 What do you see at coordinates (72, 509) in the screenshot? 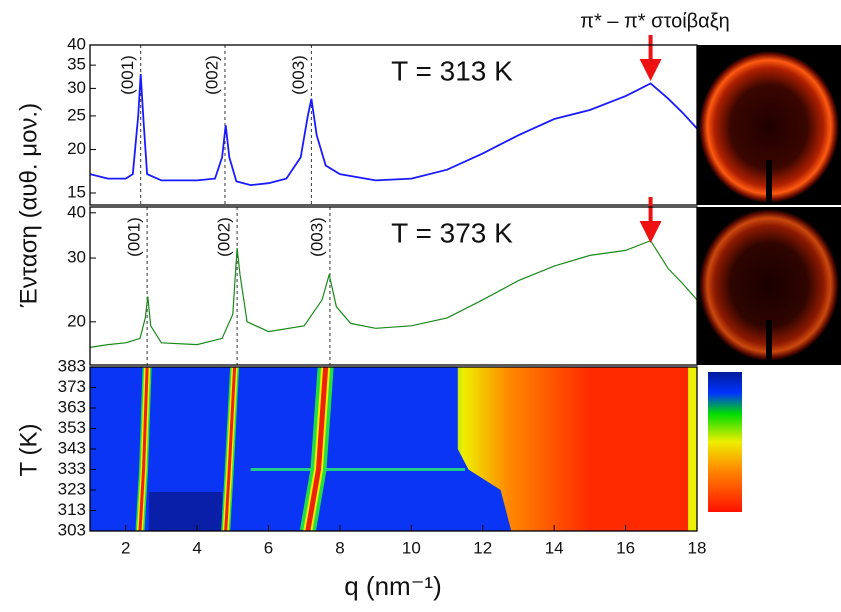
I see `y-tick-label: 313` at bounding box center [72, 509].